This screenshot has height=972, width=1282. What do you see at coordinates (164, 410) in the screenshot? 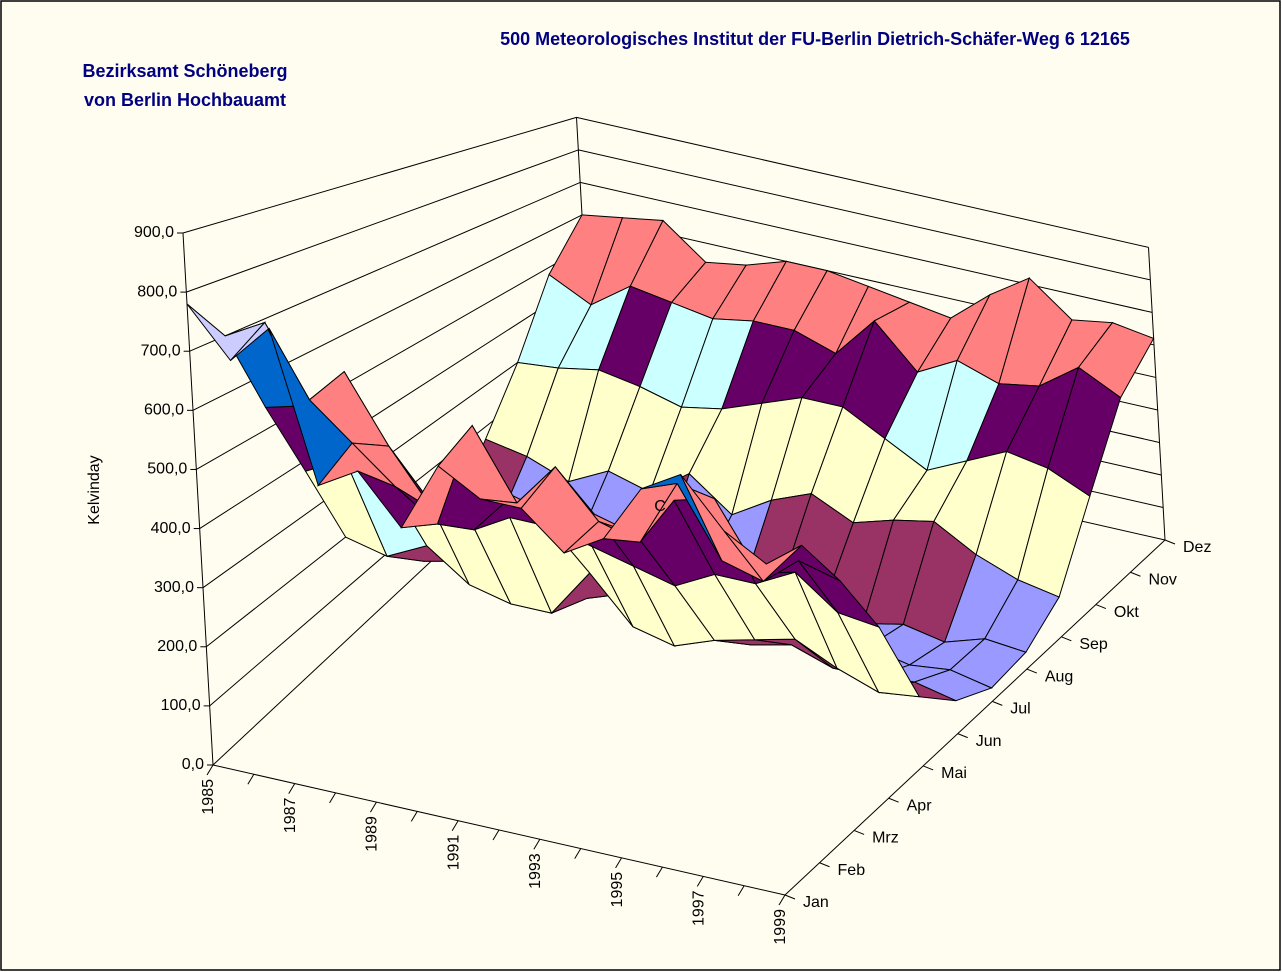
I see `y-tick-label: 600,0` at bounding box center [164, 410].